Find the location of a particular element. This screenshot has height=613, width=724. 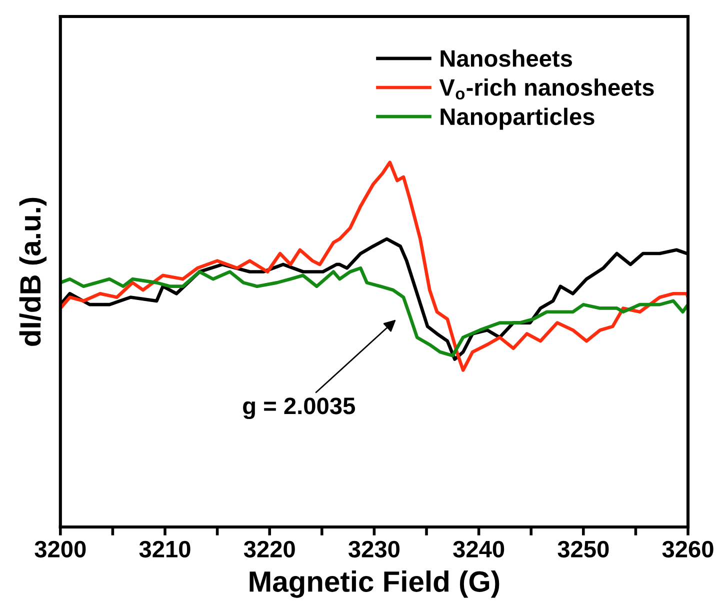

x-tick-label: 3230 is located at coordinates (374, 549).